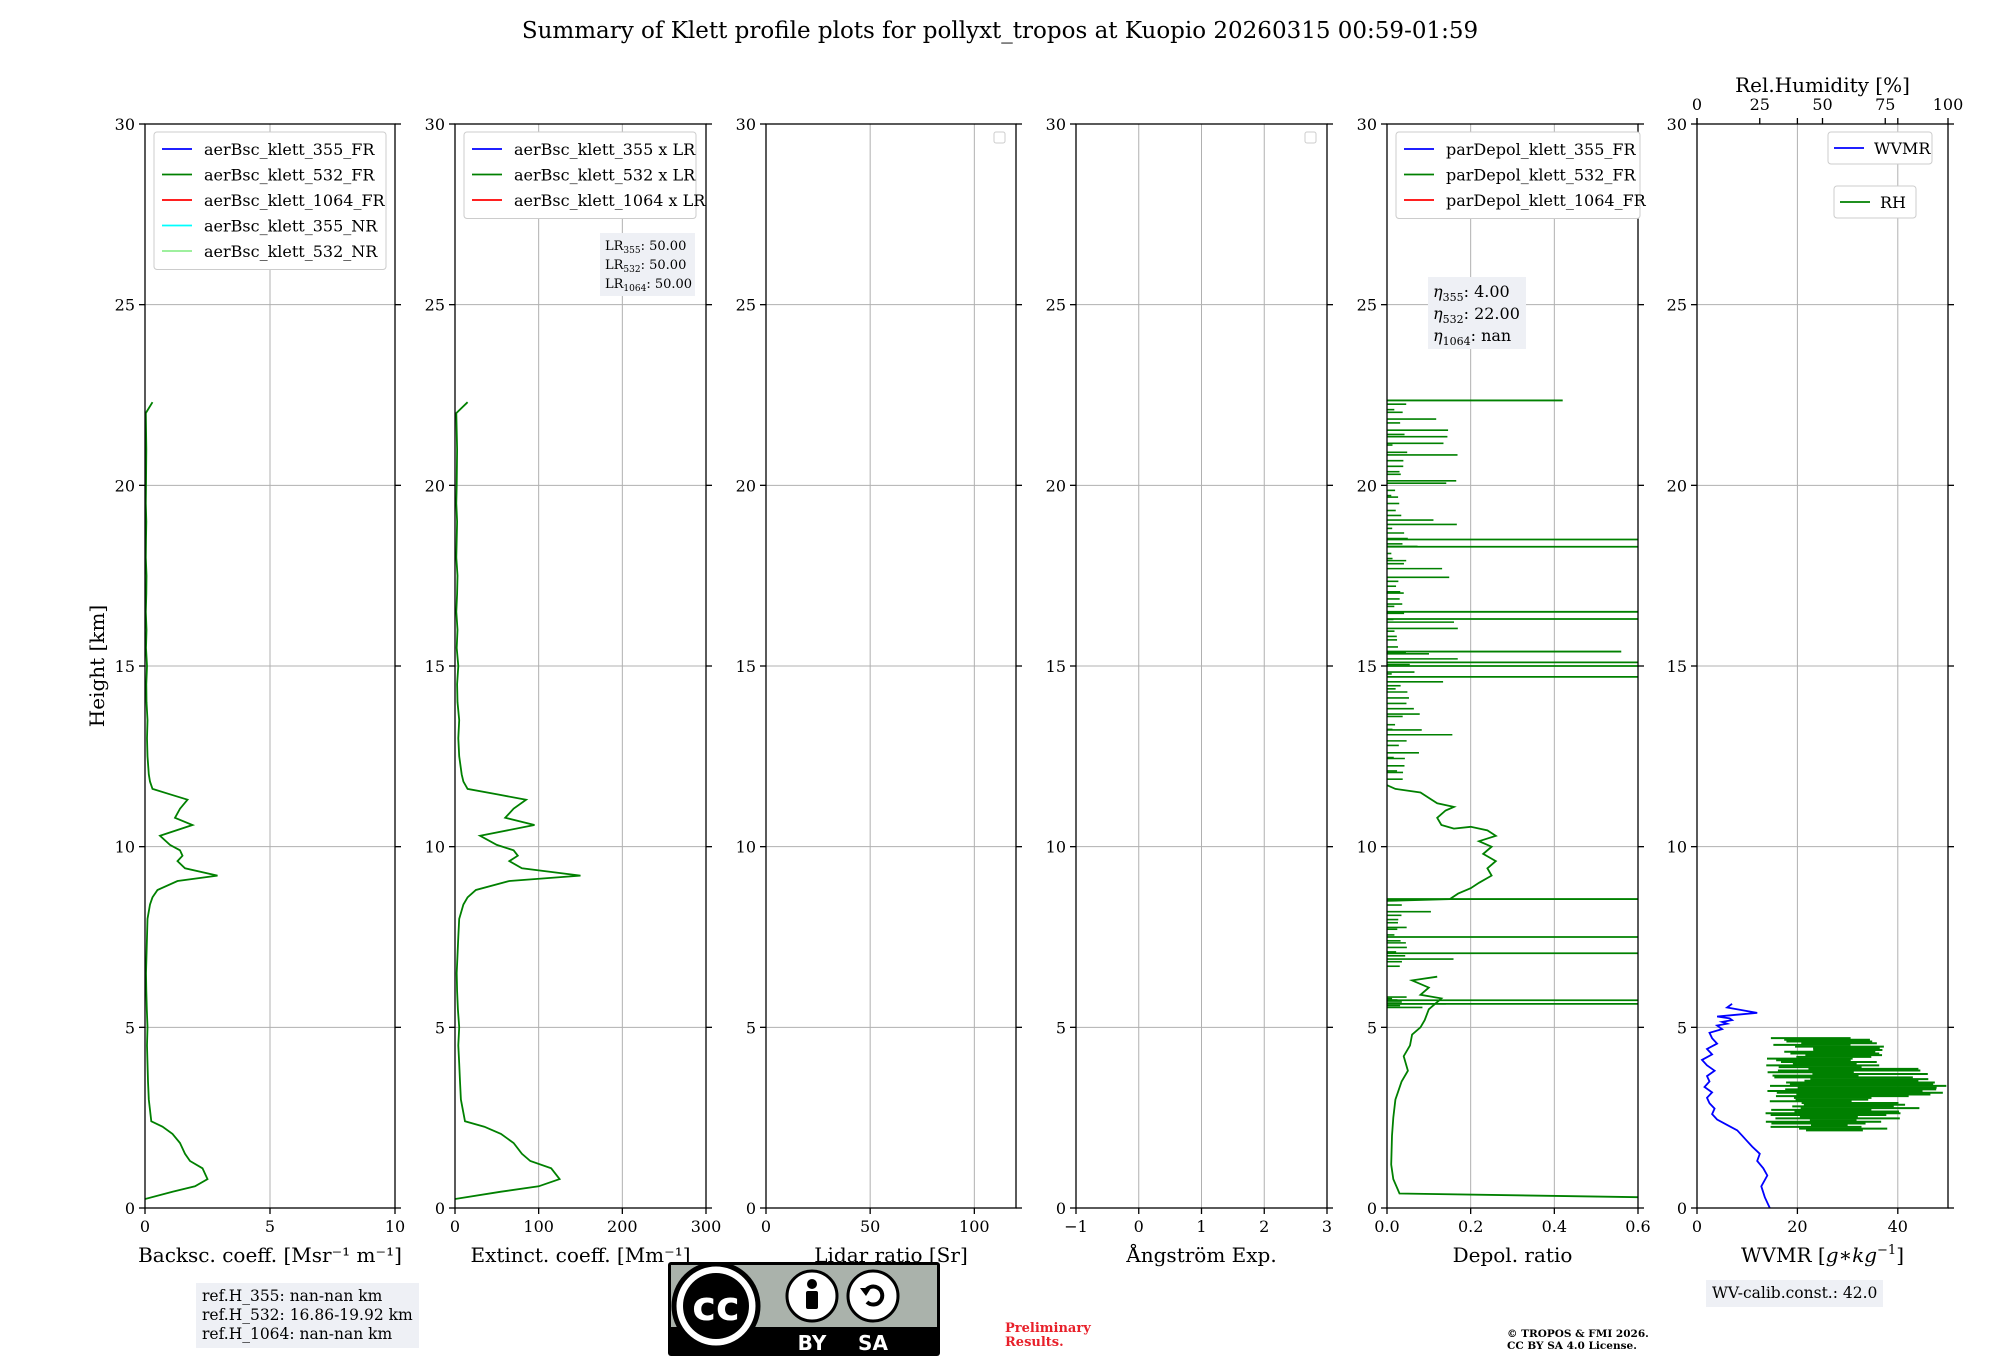 Image resolution: width=2000 pixels, height=1360 pixels. I want to click on ref-height-532: ref.H_532: 16.86-19.92 km, so click(307, 1315).